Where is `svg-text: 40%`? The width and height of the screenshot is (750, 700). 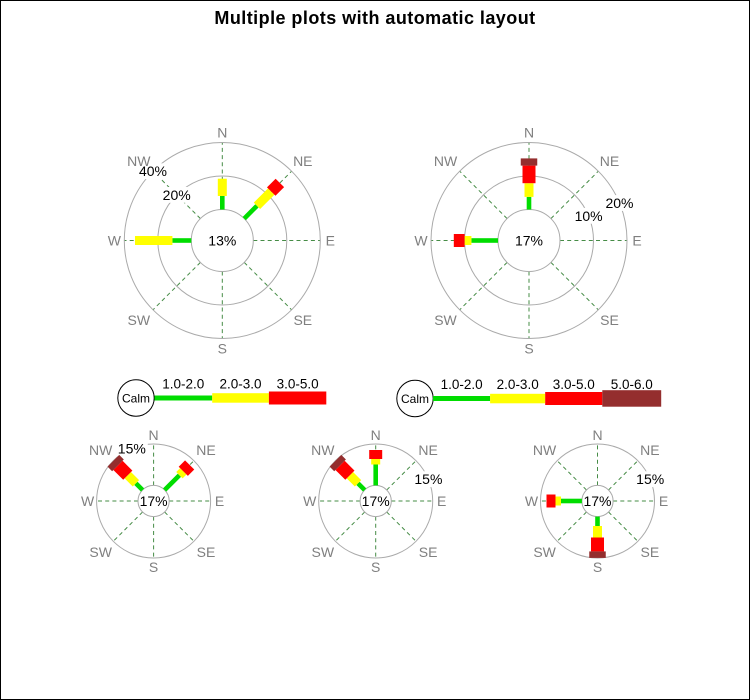 svg-text: 40% is located at coordinates (153, 171).